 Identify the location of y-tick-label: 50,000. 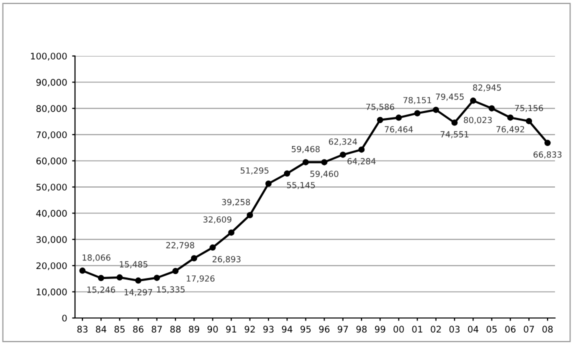
(51, 188).